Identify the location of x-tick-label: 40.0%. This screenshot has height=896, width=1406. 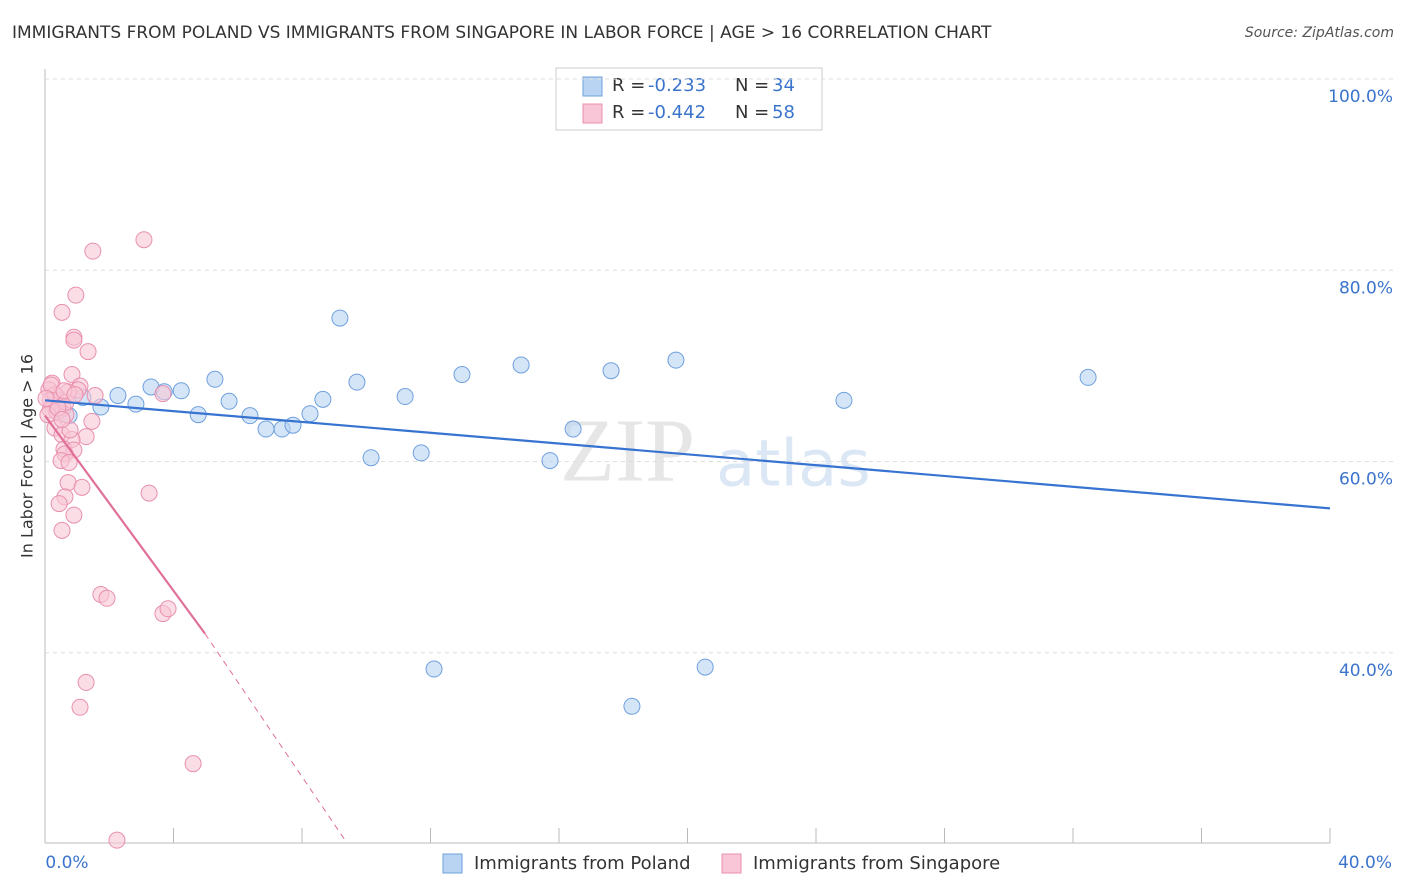
(1365, 863).